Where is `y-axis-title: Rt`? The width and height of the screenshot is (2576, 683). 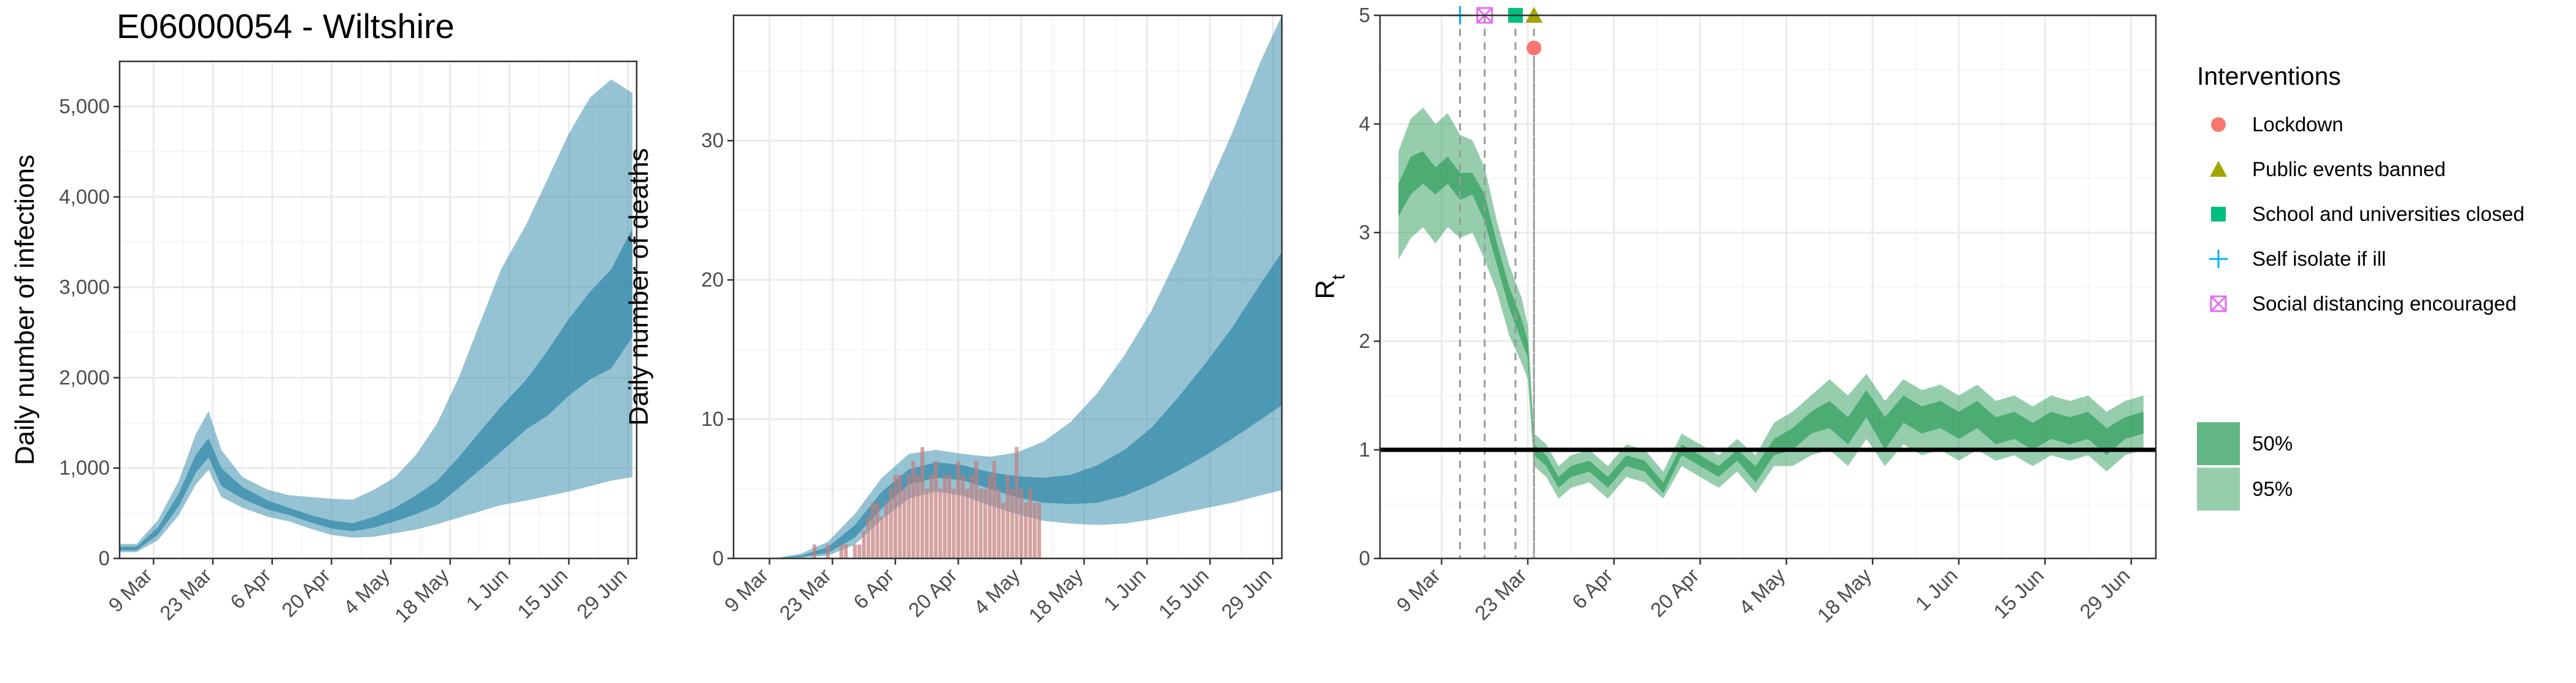 y-axis-title: Rt is located at coordinates (1329, 286).